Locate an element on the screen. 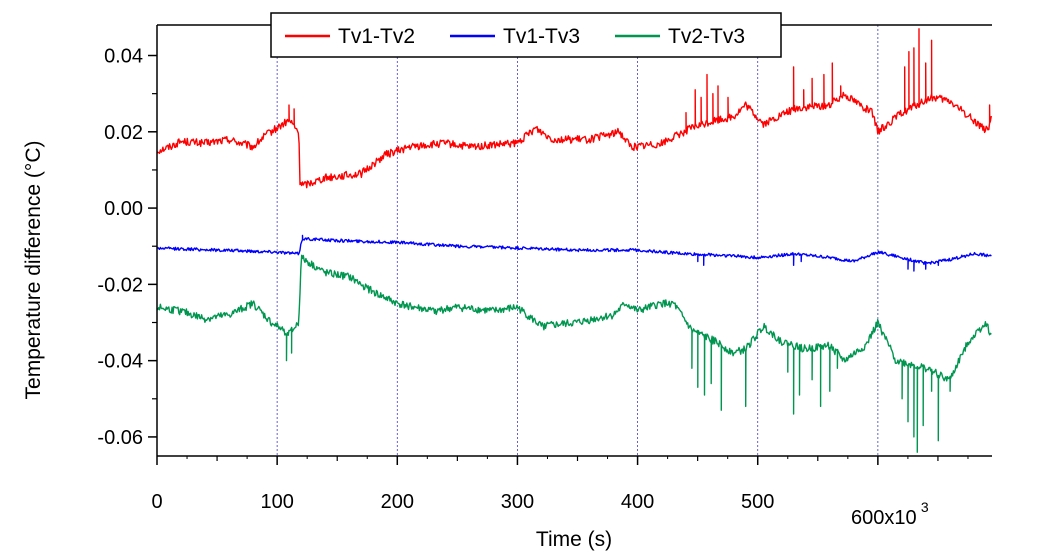 The width and height of the screenshot is (1050, 554). x-tick-label: 0 is located at coordinates (156, 502).